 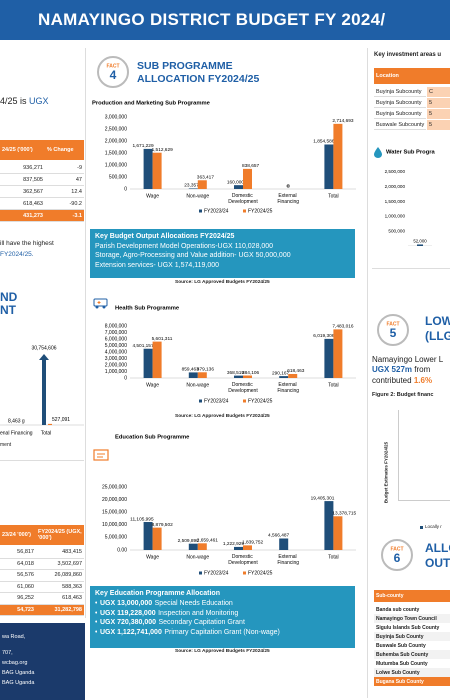 I want to click on table-cell: 64,018, so click(x=18, y=564).